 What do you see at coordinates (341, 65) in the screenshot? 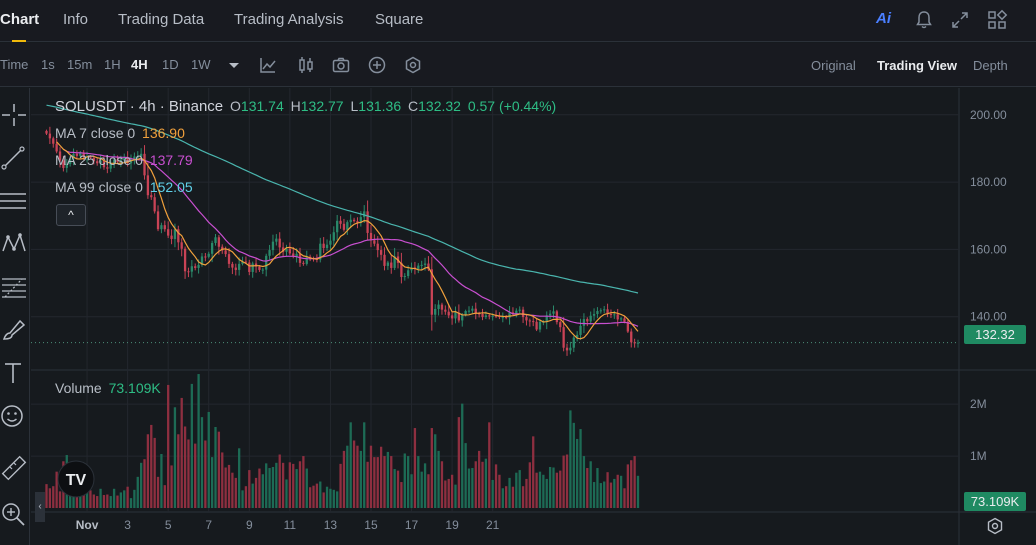
I see `camera-icon` at bounding box center [341, 65].